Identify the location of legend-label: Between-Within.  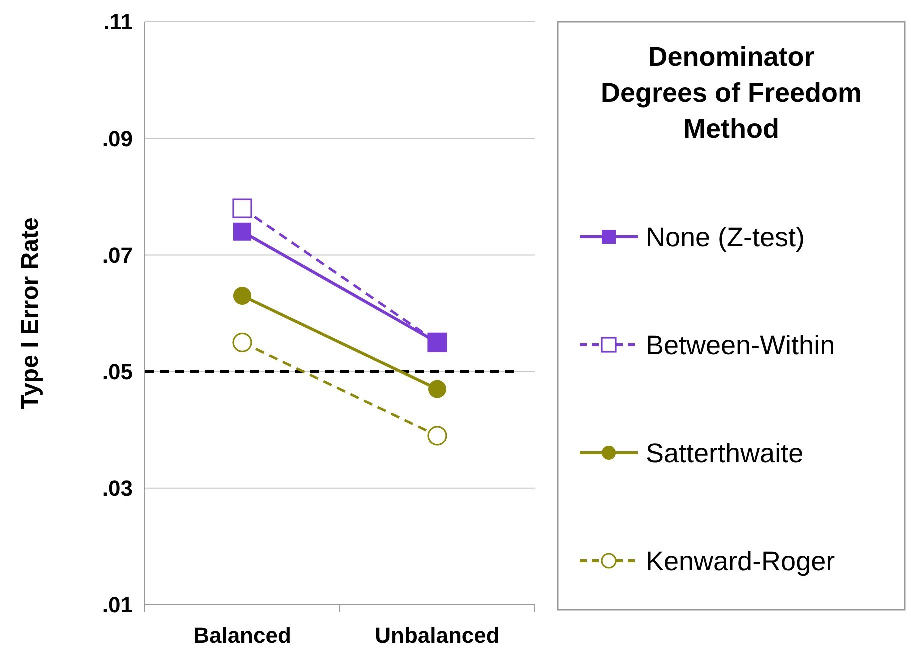
(741, 345).